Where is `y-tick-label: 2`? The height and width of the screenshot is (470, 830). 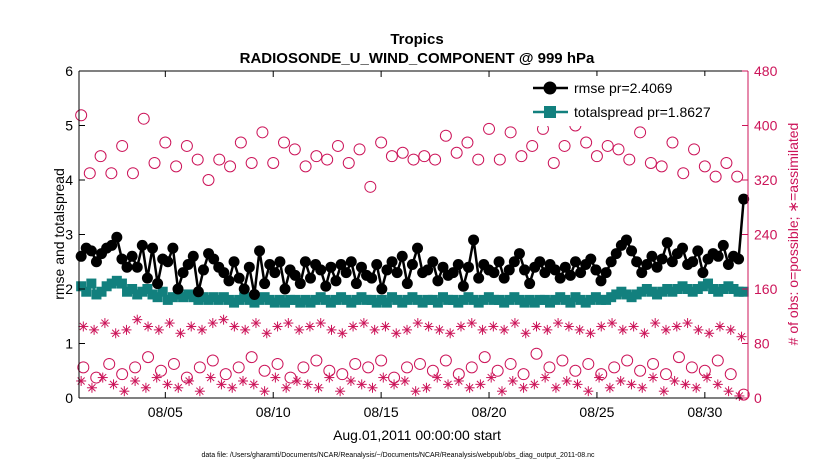
y-tick-label: 2 is located at coordinates (69, 289).